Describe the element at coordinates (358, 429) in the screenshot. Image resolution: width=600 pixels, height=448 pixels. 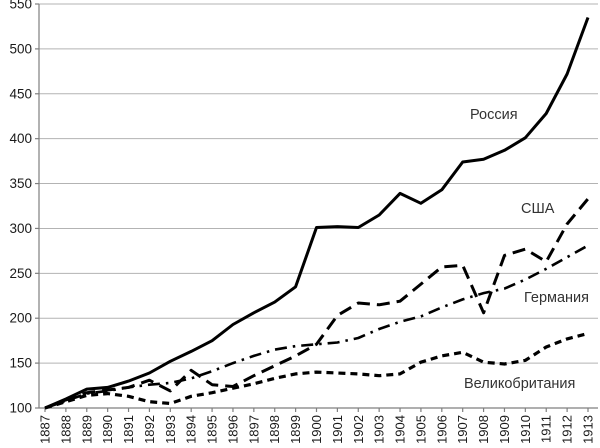
I see `x-tick-label: 1902` at that location.